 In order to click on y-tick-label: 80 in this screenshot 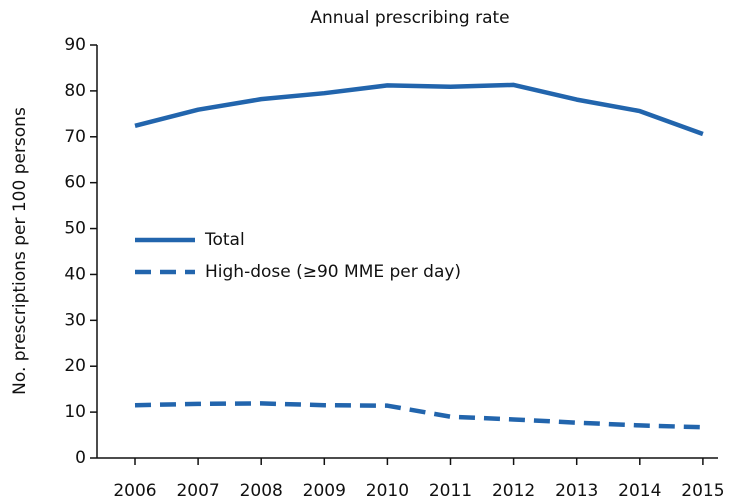, I will do `click(75, 91)`.